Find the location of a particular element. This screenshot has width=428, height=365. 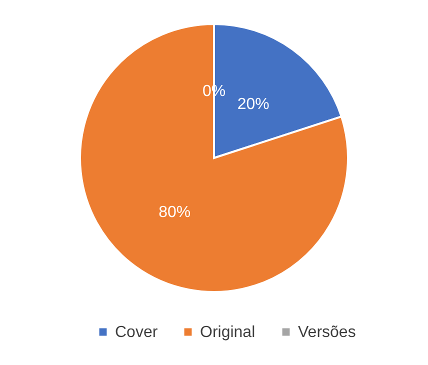

legend-label: Original is located at coordinates (228, 332).